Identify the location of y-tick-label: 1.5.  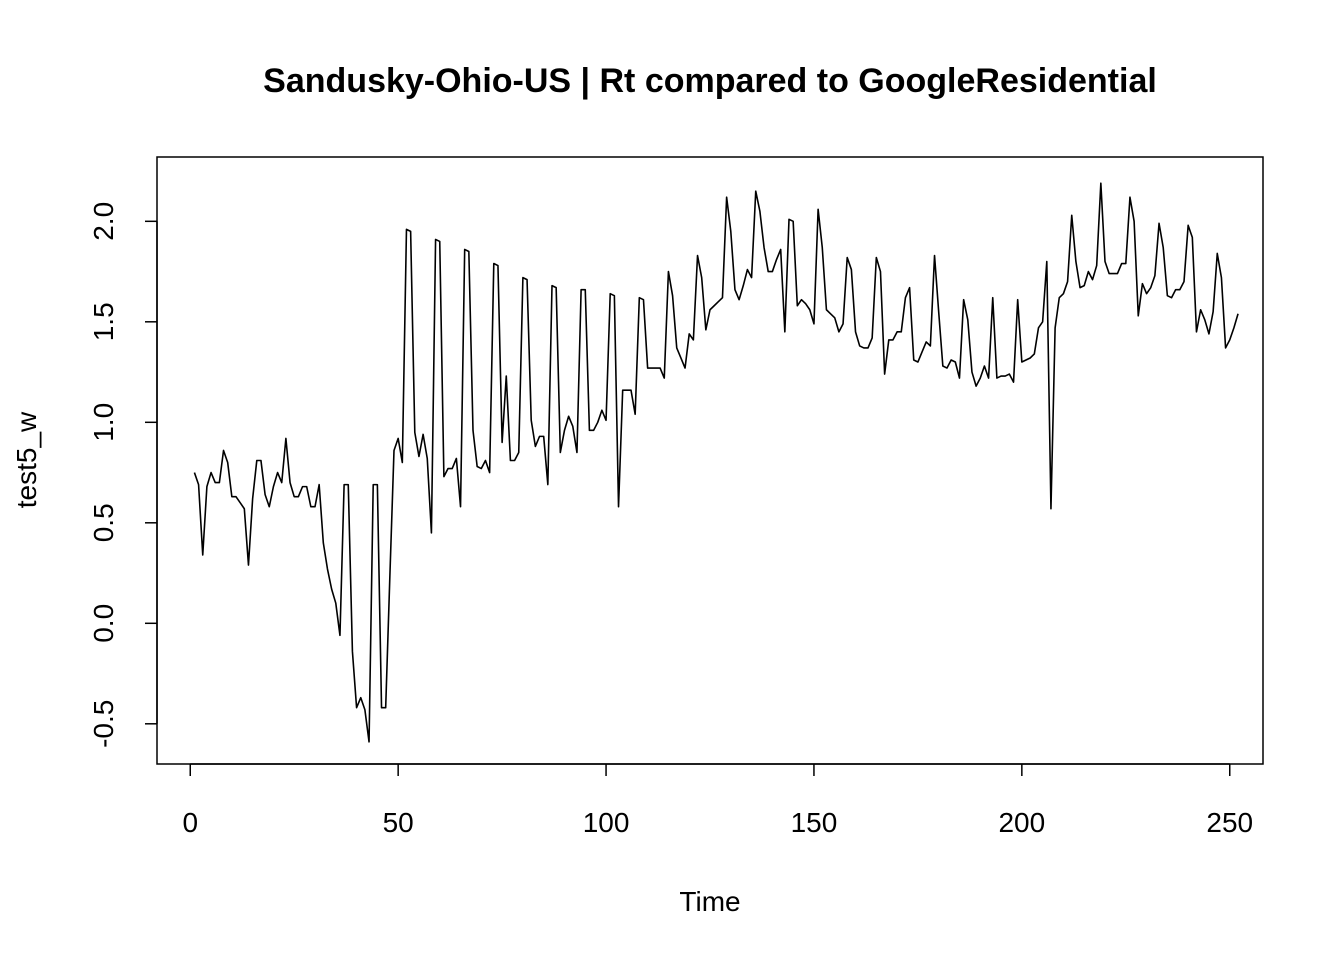
(103, 321).